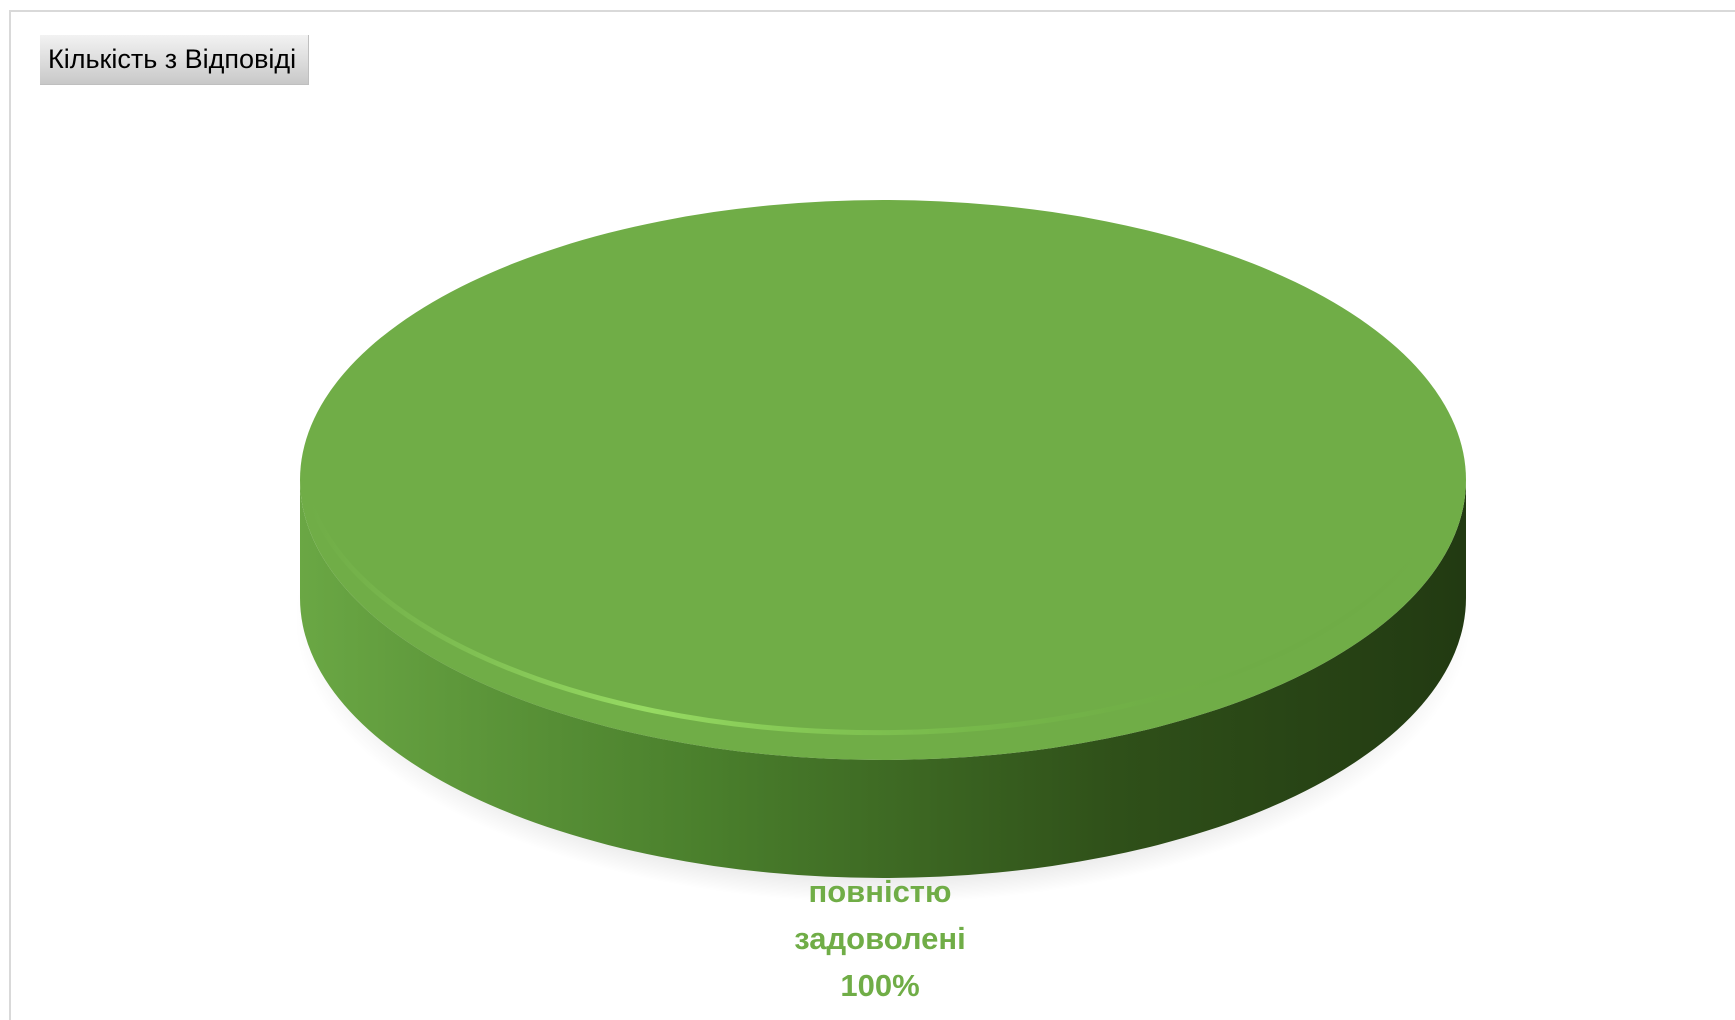 Image resolution: width=1735 pixels, height=1020 pixels. Describe the element at coordinates (880, 985) in the screenshot. I see `slice-label-percent: 100%` at that location.